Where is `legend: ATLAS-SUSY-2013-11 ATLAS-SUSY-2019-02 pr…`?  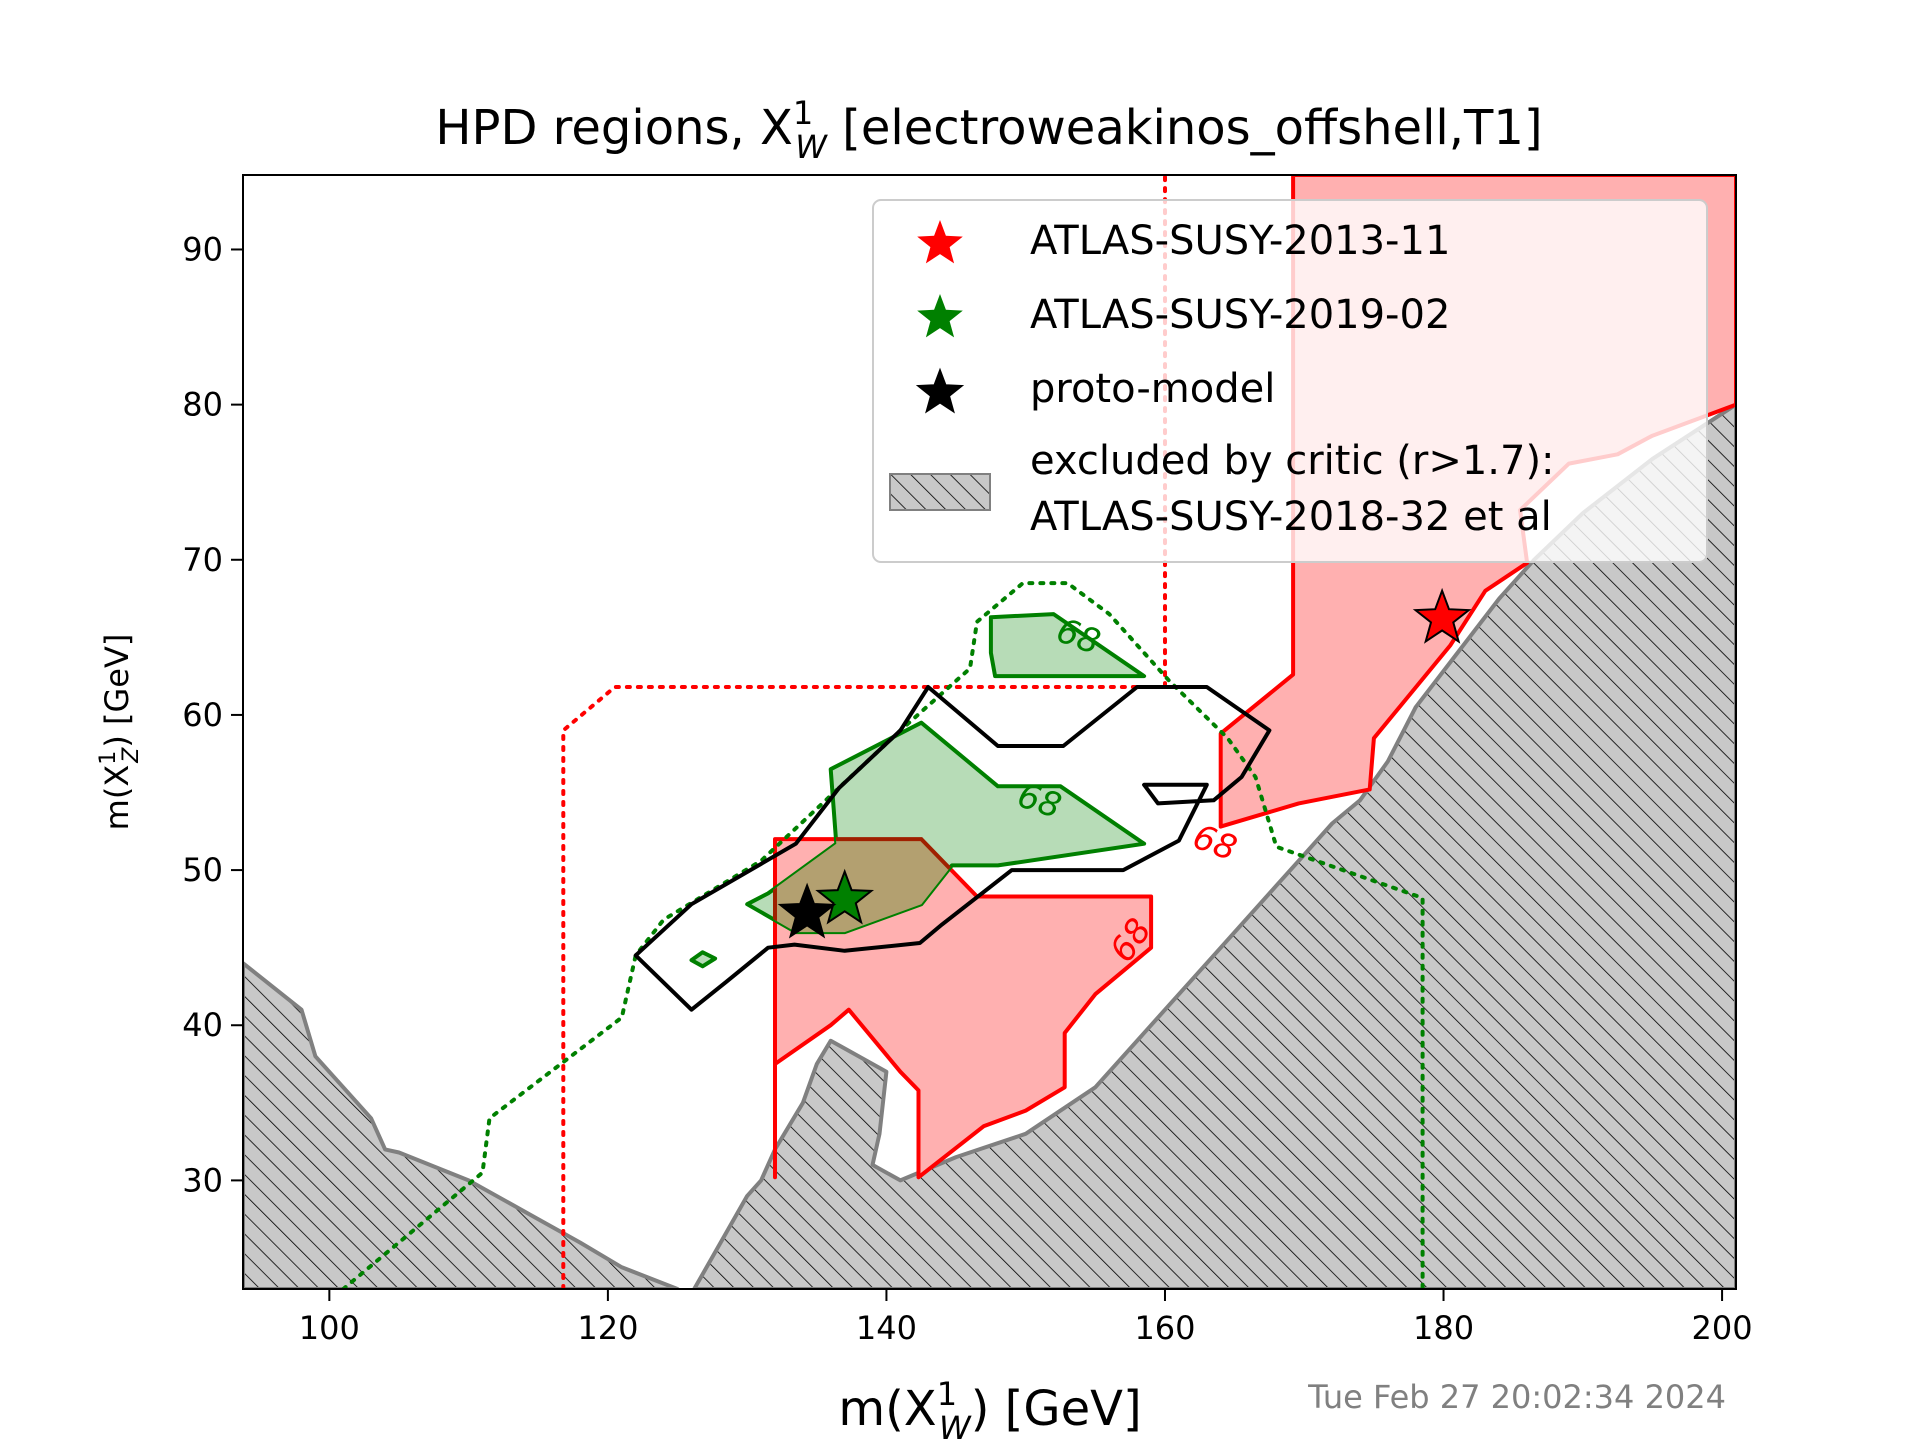
legend: ATLAS-SUSY-2013-11 ATLAS-SUSY-2019-02 pr… is located at coordinates (1290, 381).